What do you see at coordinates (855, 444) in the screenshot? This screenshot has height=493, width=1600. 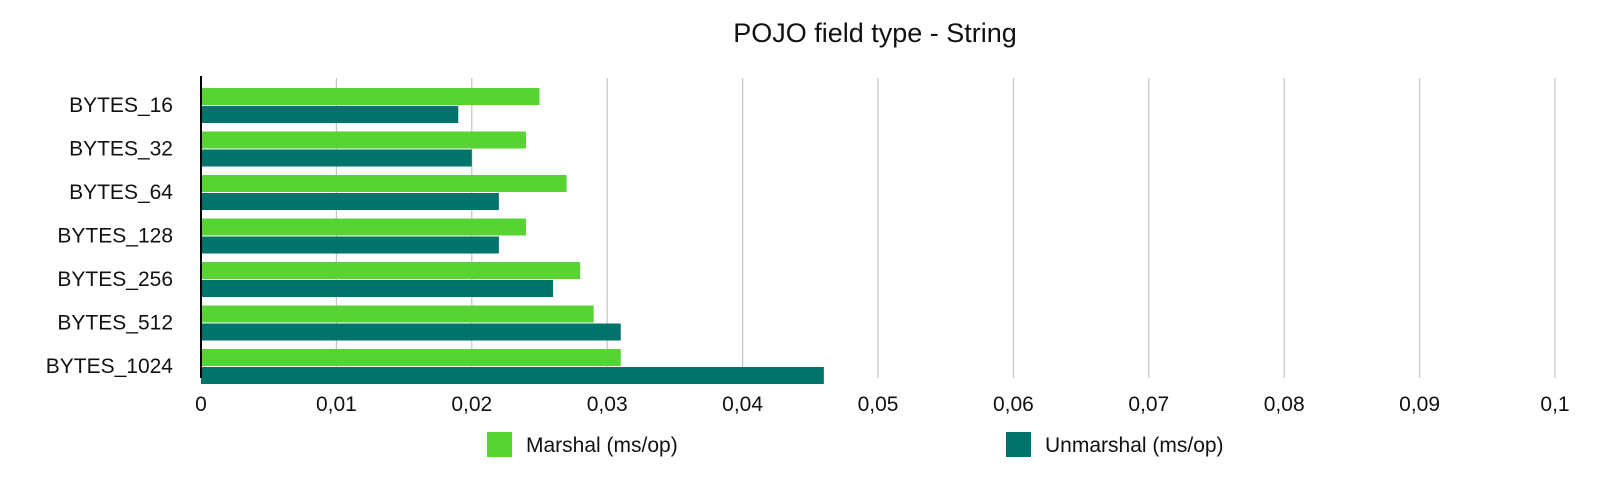 I see `legend: Marshal (ms/op) Unmarshal (ms/op)` at bounding box center [855, 444].